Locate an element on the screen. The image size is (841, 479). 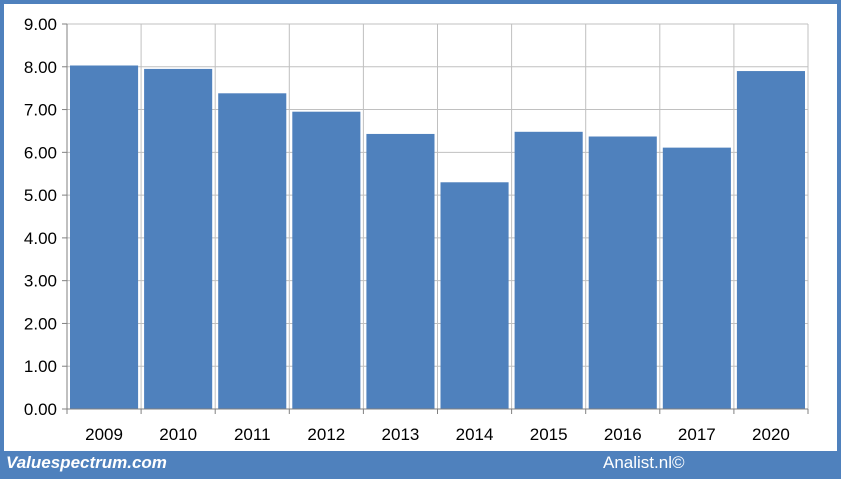
x-tick-label: 2011 is located at coordinates (252, 434).